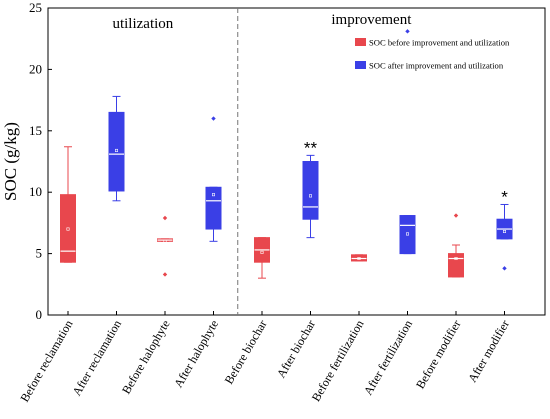 This screenshot has height=419, width=550. What do you see at coordinates (338, 361) in the screenshot?
I see `x-tick-label: Before fertilization` at bounding box center [338, 361].